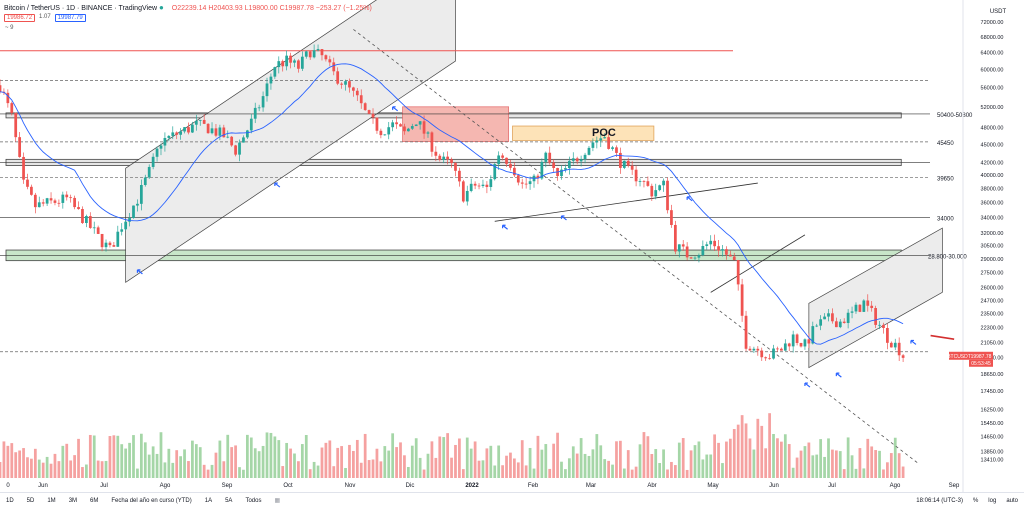  What do you see at coordinates (229, 500) in the screenshot?
I see `range-5y-button: 5A` at bounding box center [229, 500].